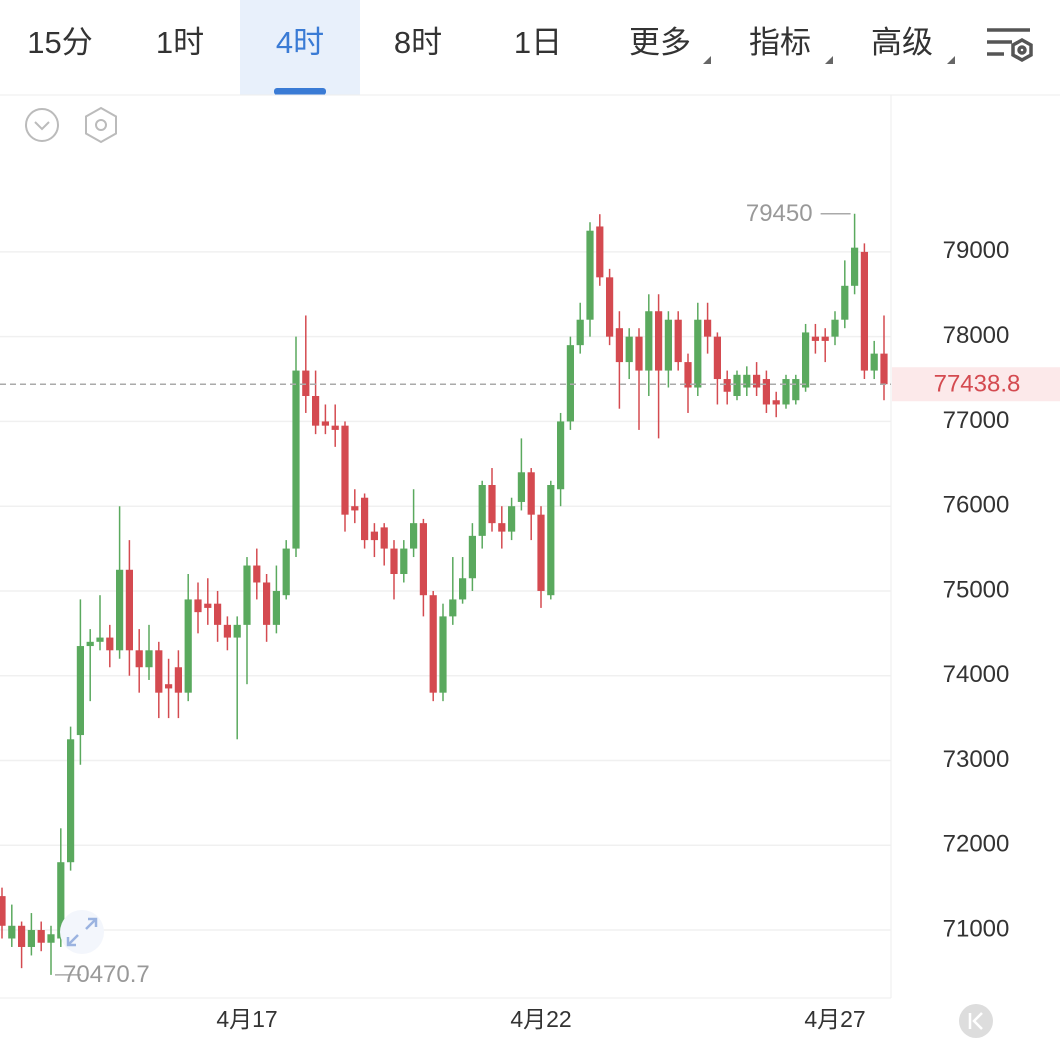 The width and height of the screenshot is (1060, 1045). I want to click on settings-icon, so click(1010, 45).